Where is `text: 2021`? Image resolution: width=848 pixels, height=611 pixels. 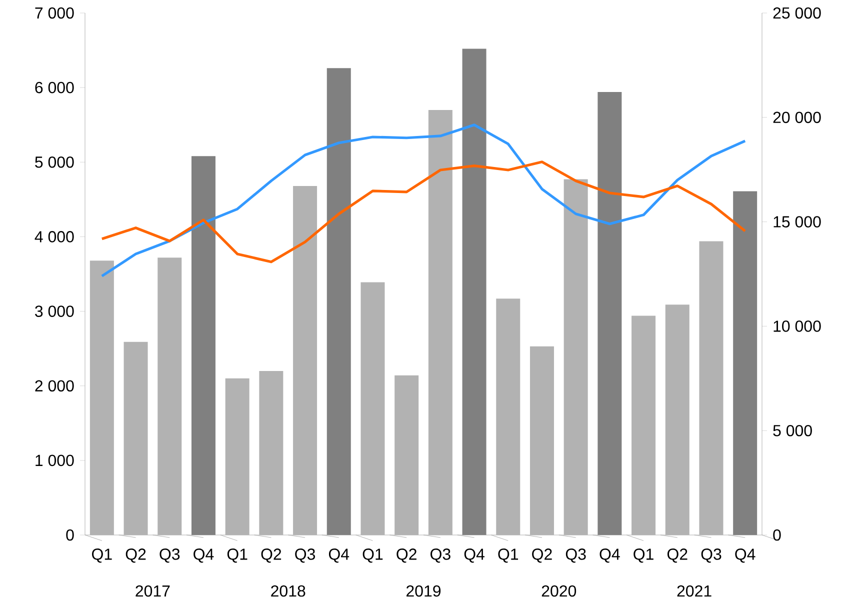
text: 2021 is located at coordinates (694, 591).